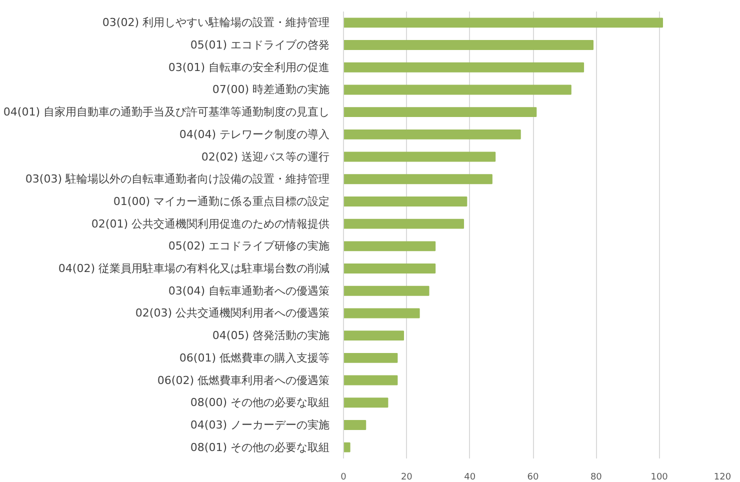 This screenshot has height=482, width=740. Describe the element at coordinates (596, 477) in the screenshot. I see `x-tick-label: 80` at that location.